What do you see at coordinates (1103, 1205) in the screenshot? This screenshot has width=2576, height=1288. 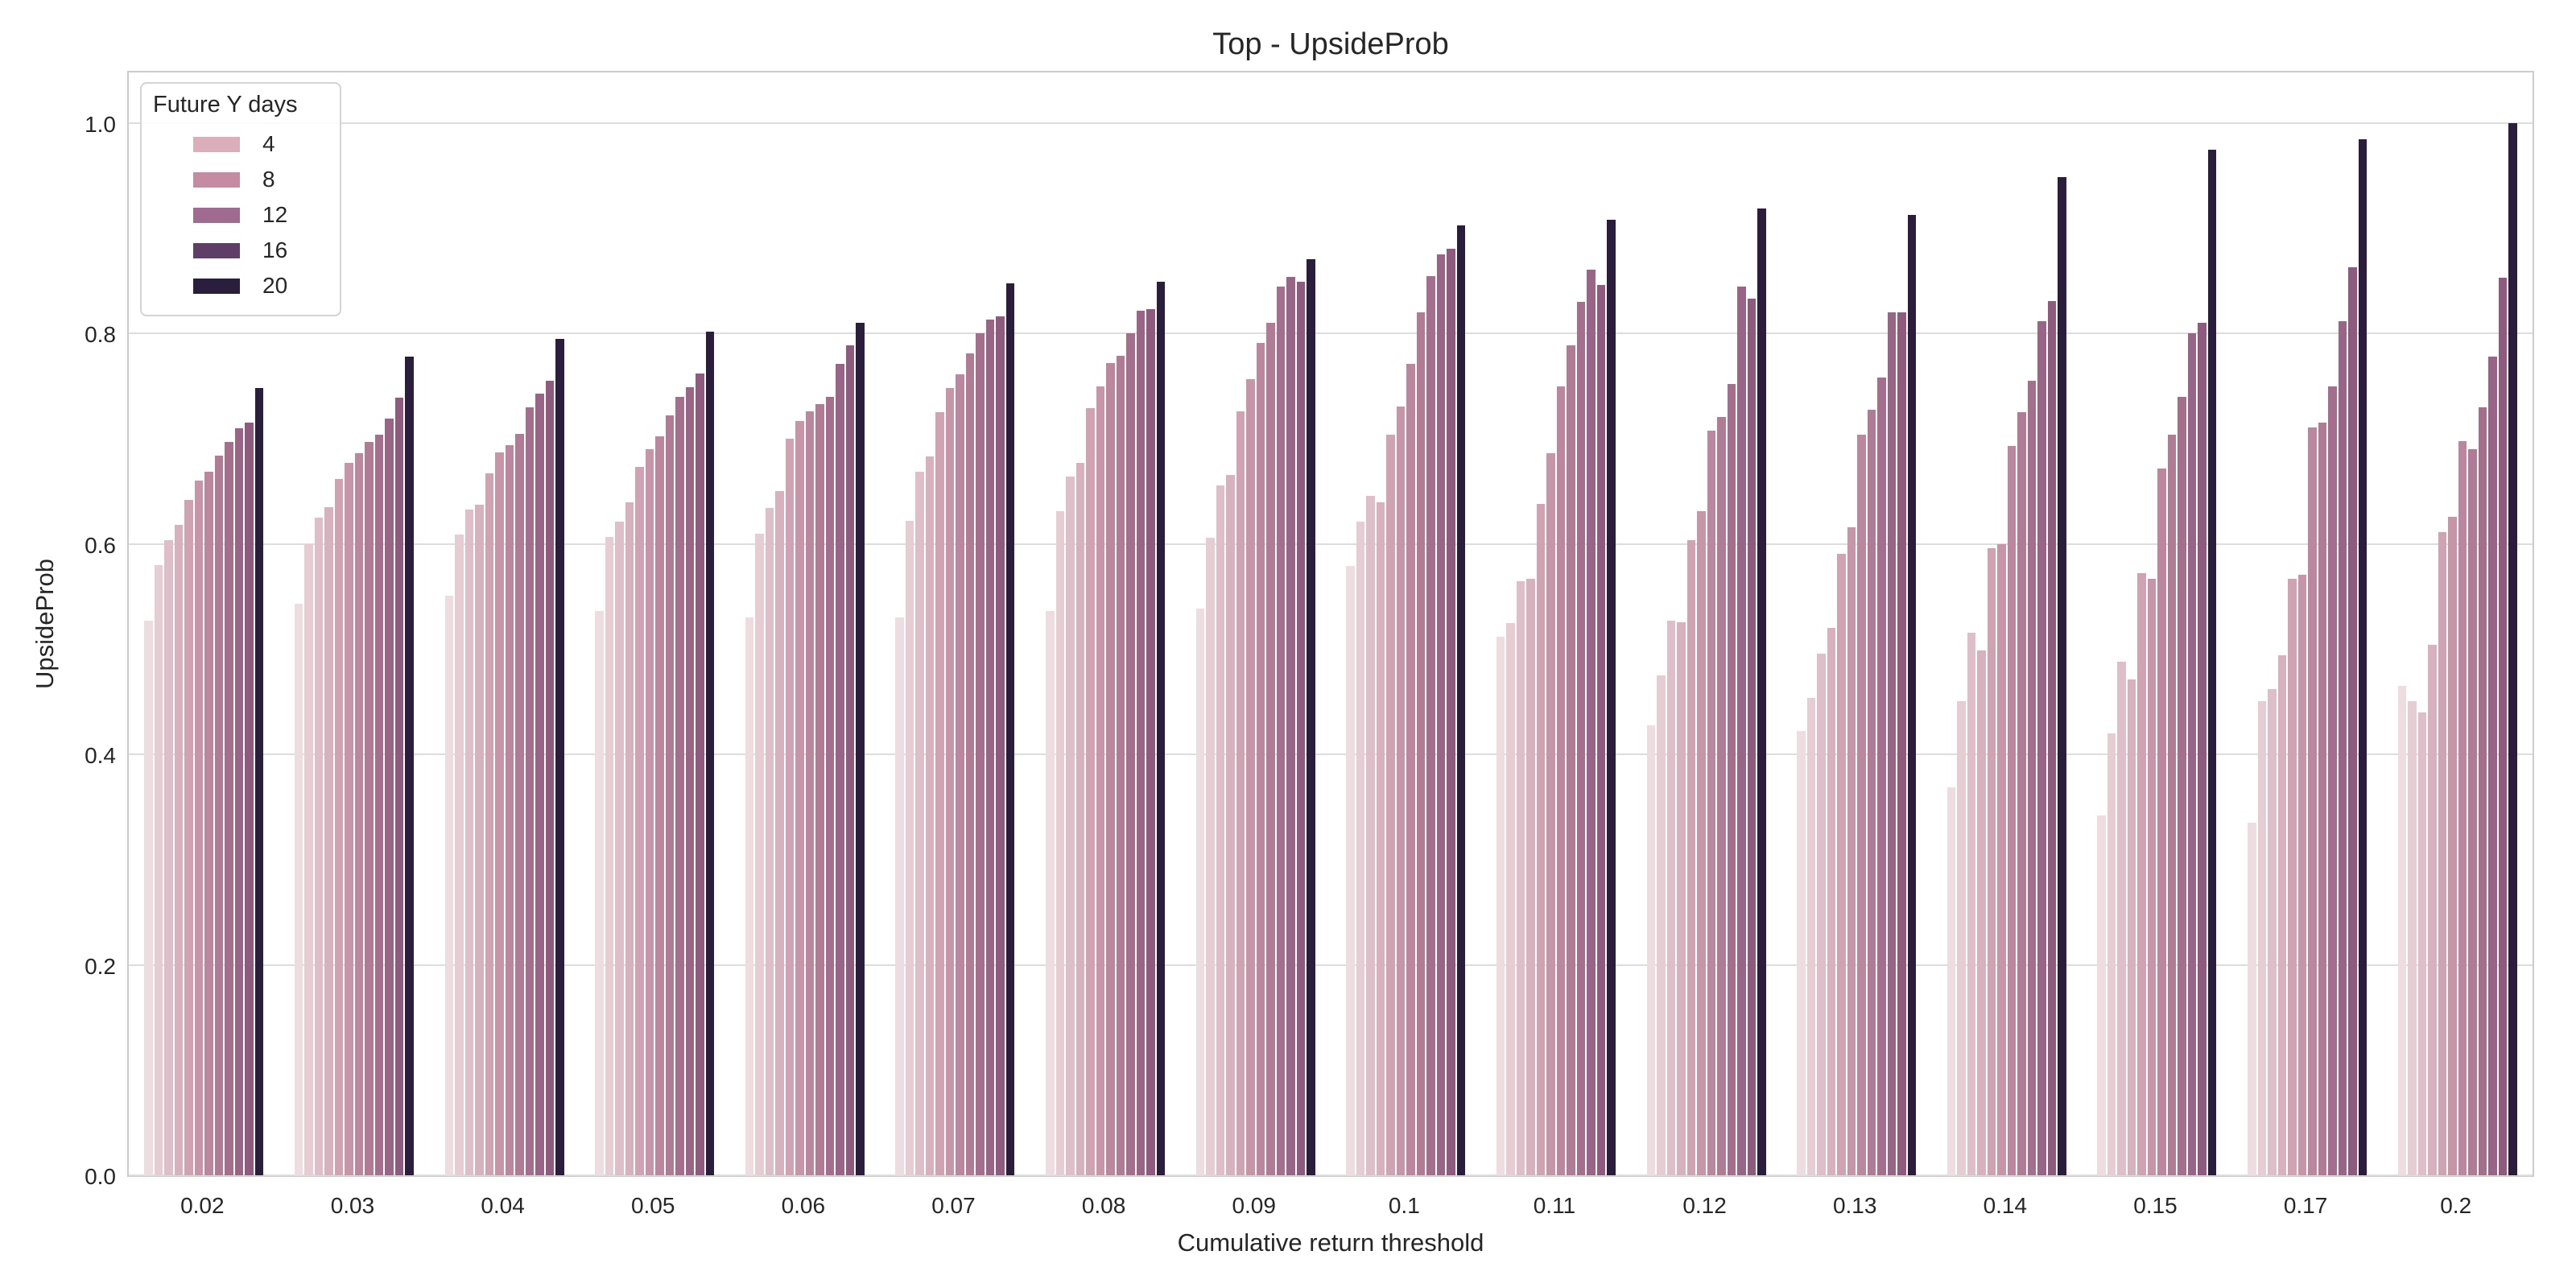 I see `x-tick-label: 0.08` at bounding box center [1103, 1205].